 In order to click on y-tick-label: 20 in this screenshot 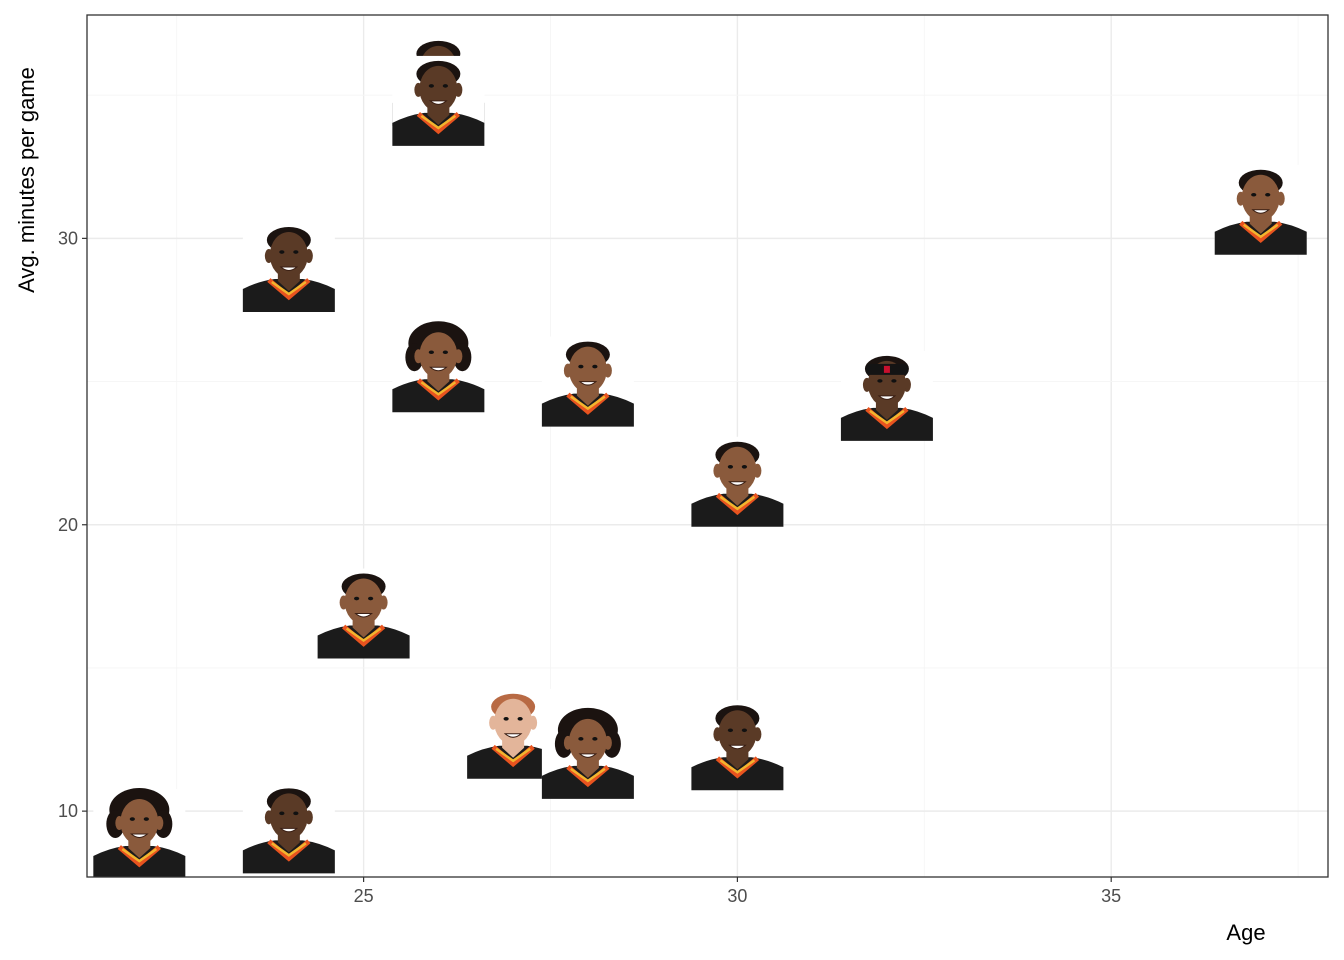, I will do `click(68, 525)`.